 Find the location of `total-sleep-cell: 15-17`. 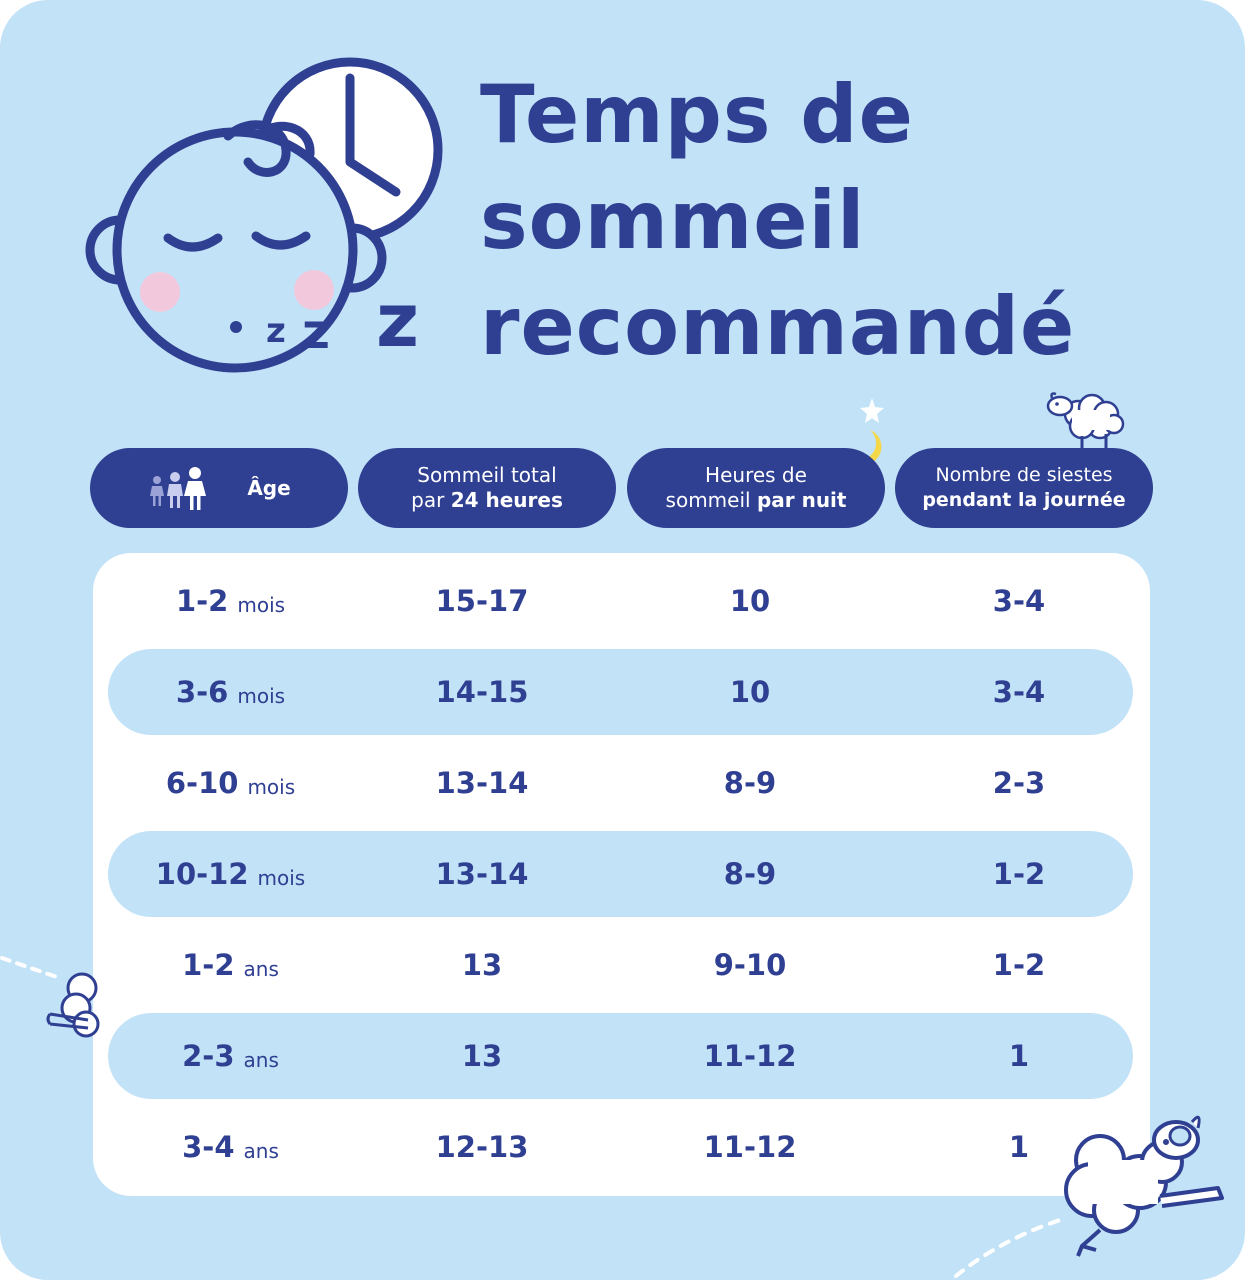

total-sleep-cell: 15-17 is located at coordinates (482, 601).